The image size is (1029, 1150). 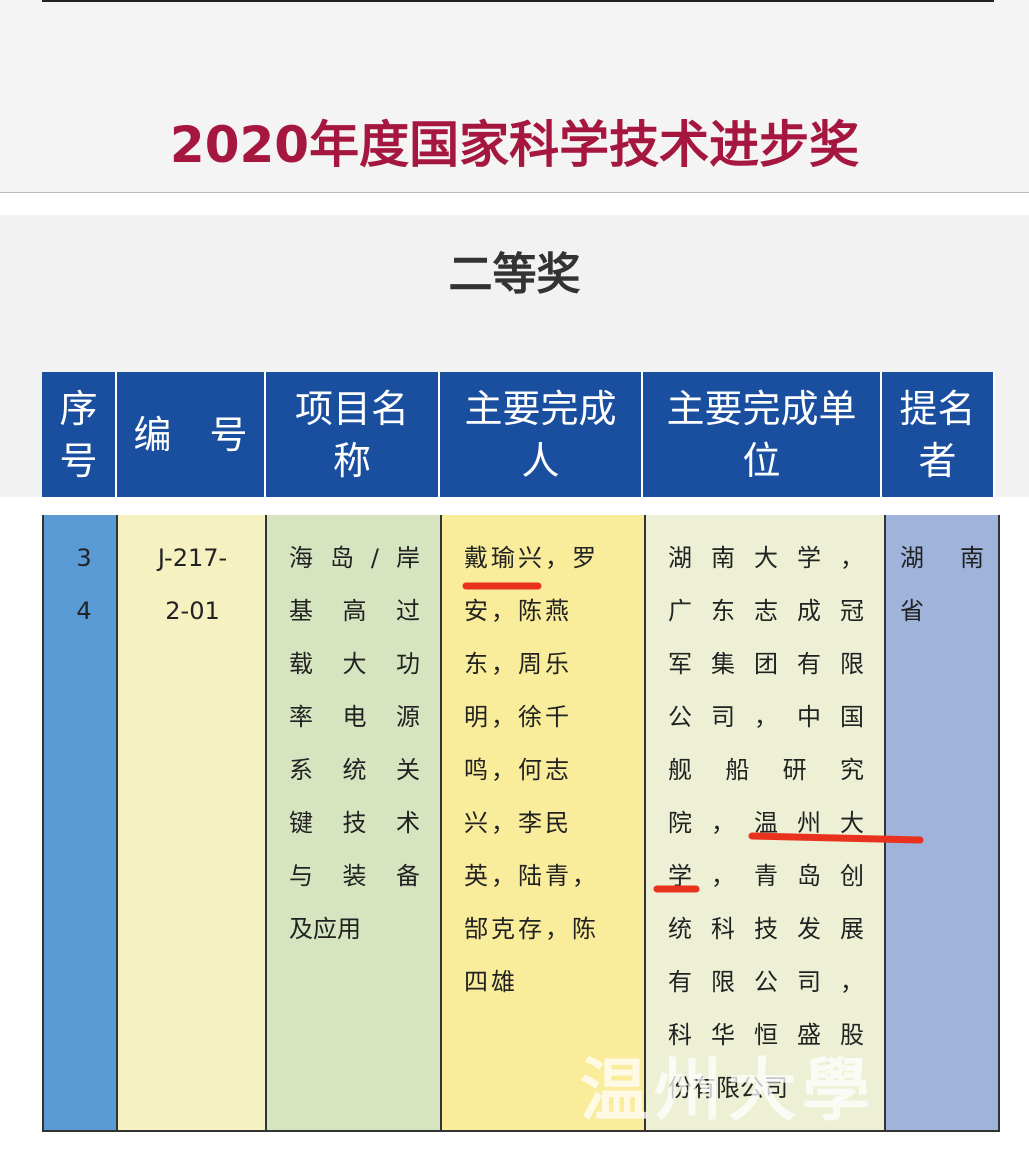 I want to click on cell-text: 统科技发展, so click(x=766, y=929).